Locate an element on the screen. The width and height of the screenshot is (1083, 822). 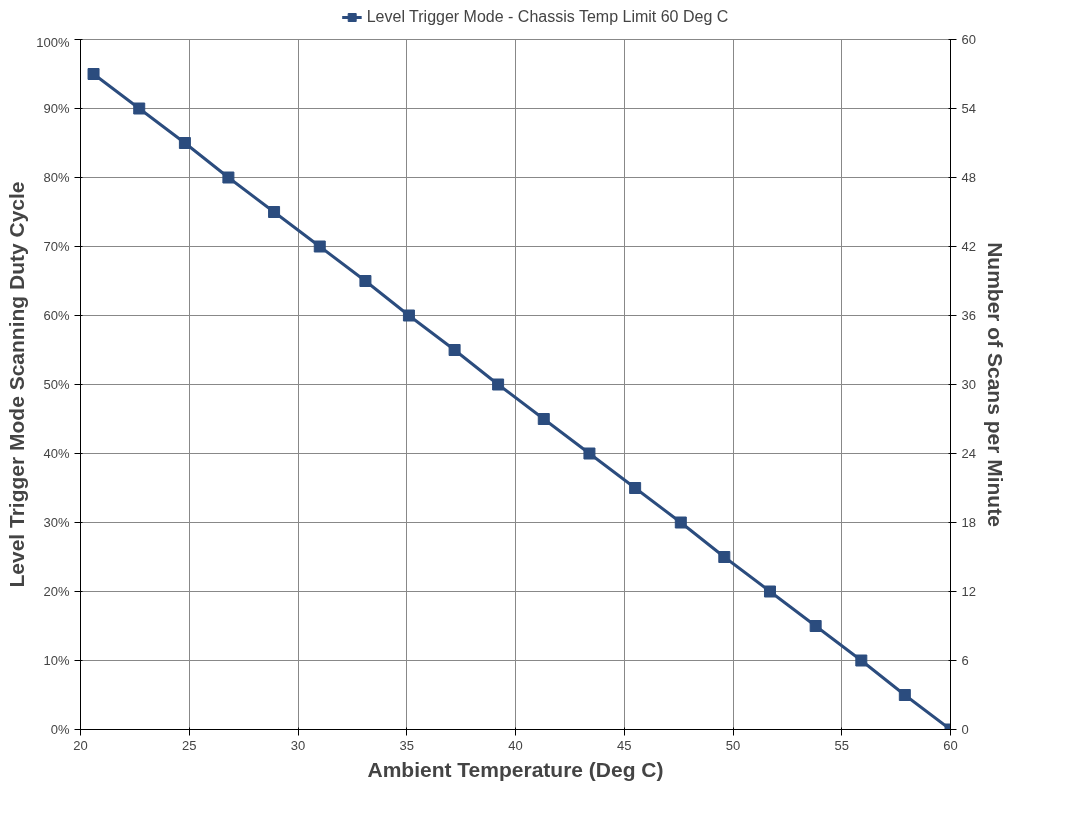
y2-tick-label: 12 is located at coordinates (968, 591).